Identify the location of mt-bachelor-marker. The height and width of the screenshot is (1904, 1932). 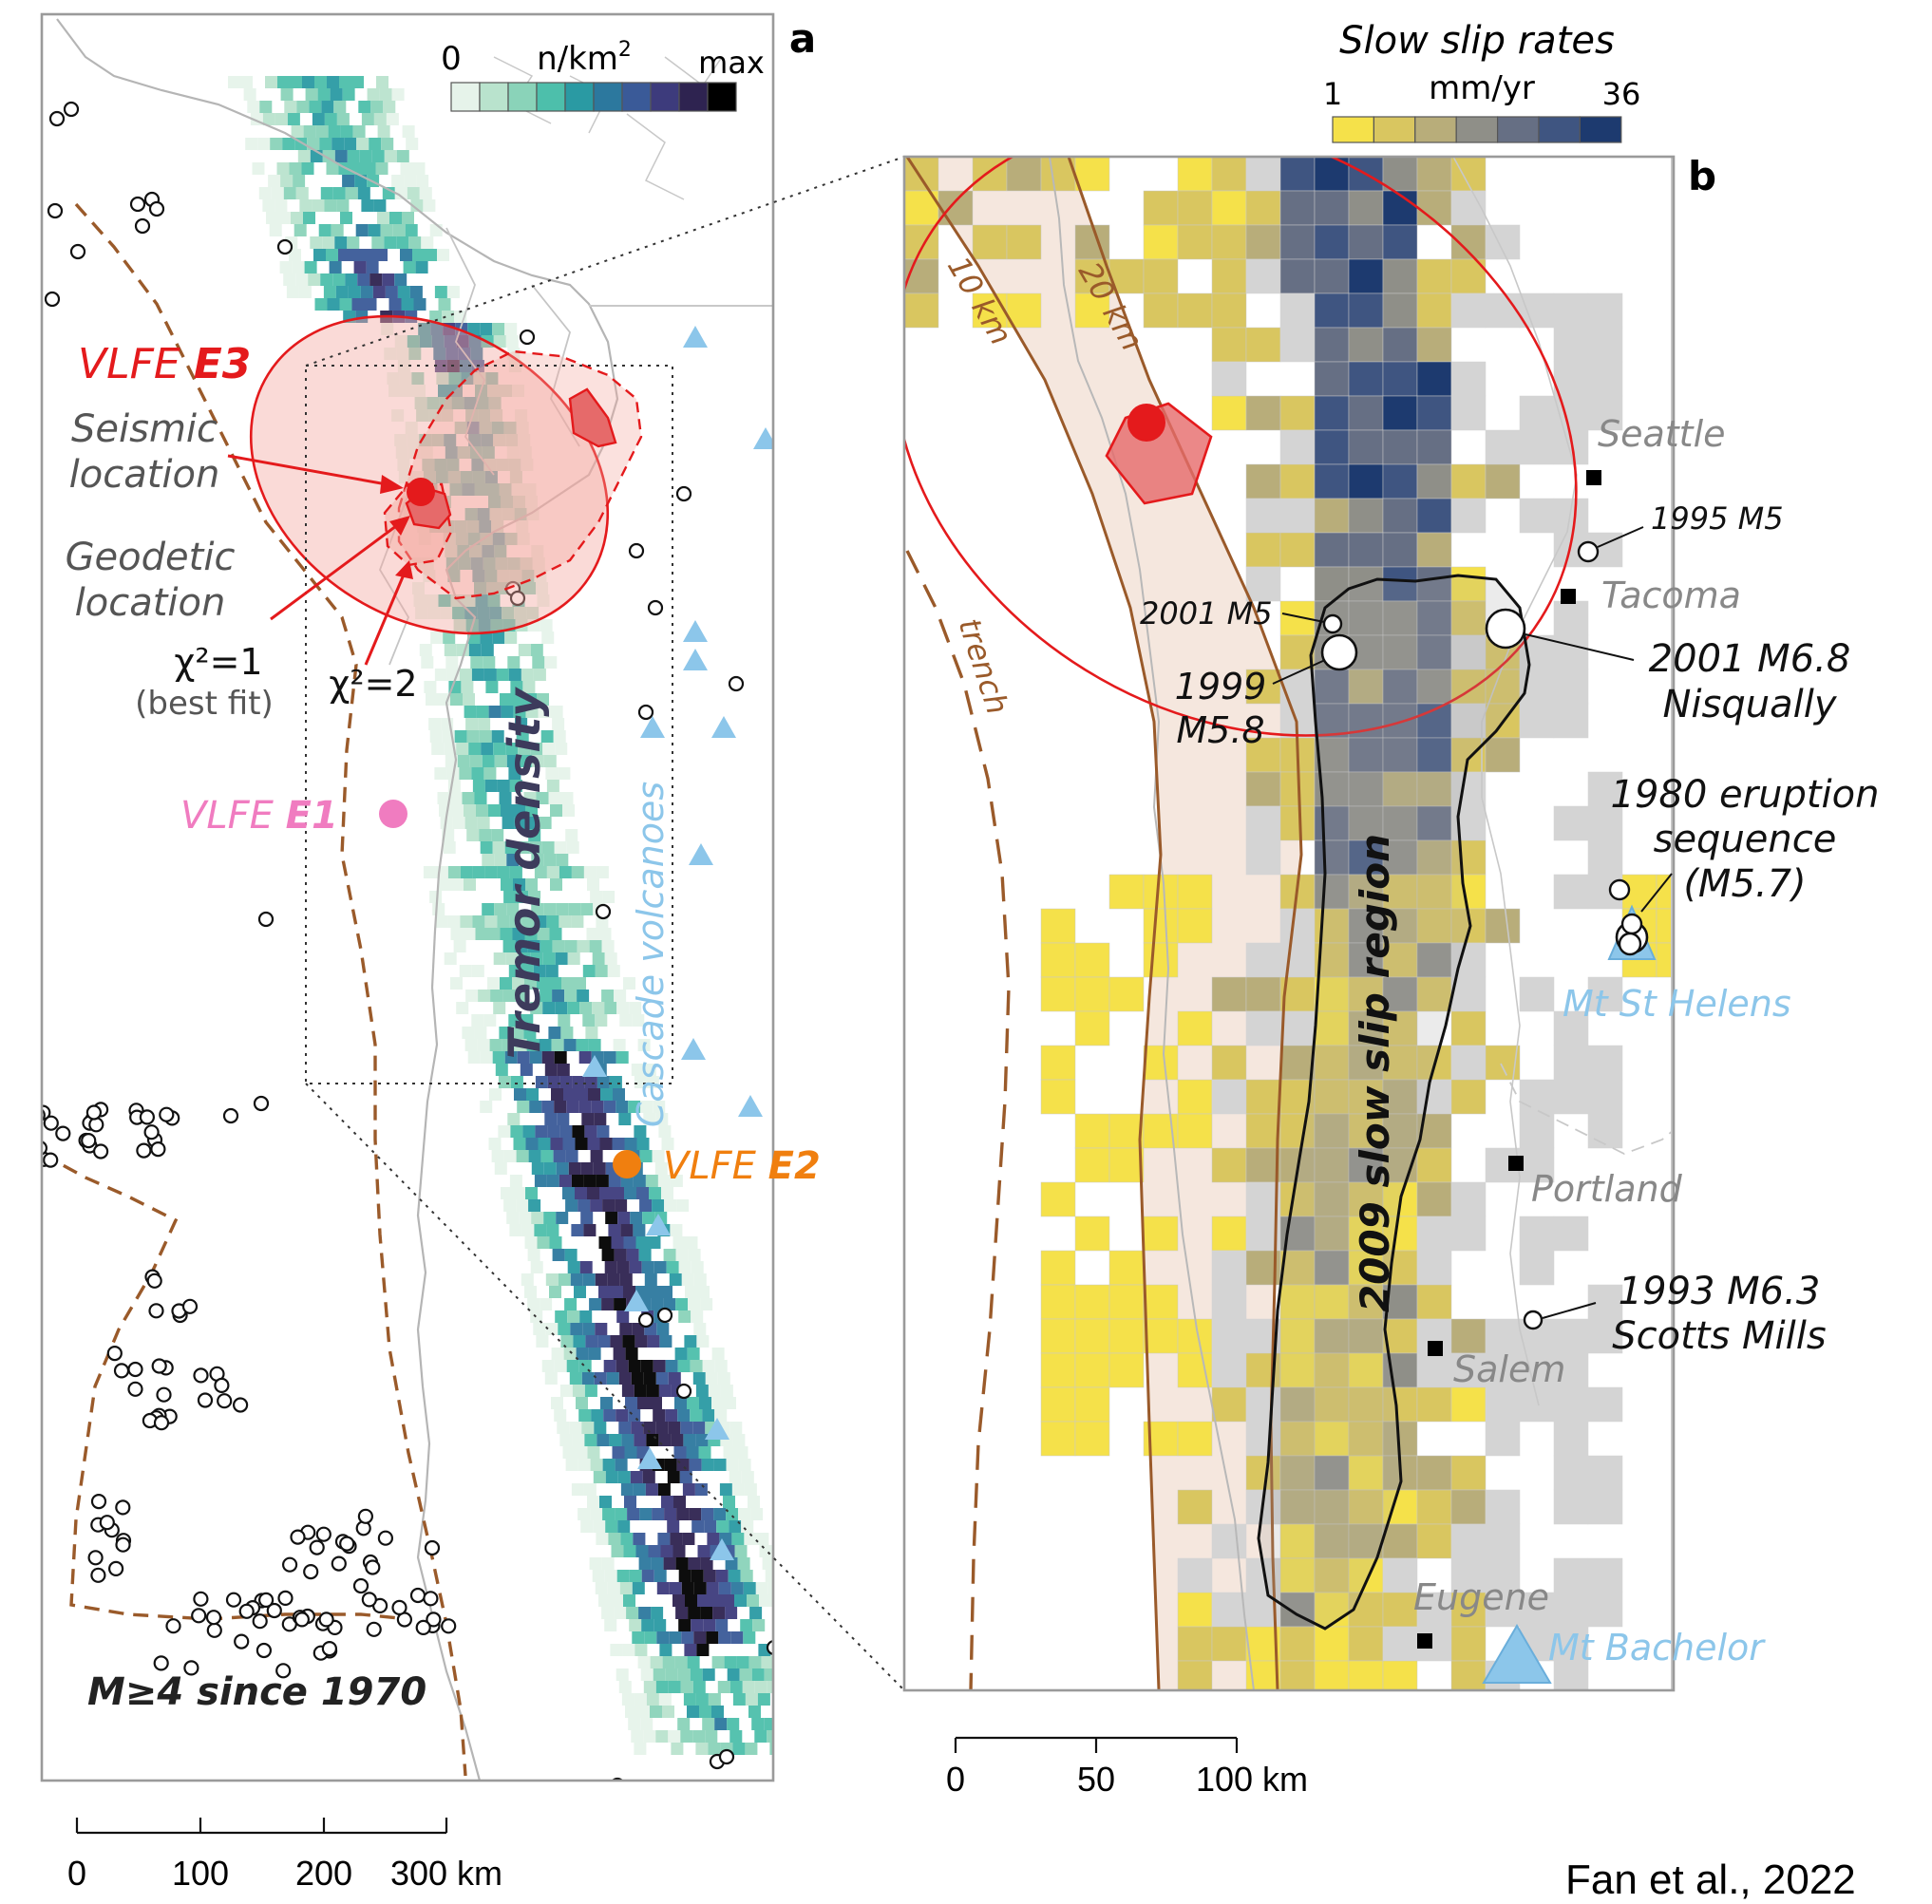
(1517, 1654).